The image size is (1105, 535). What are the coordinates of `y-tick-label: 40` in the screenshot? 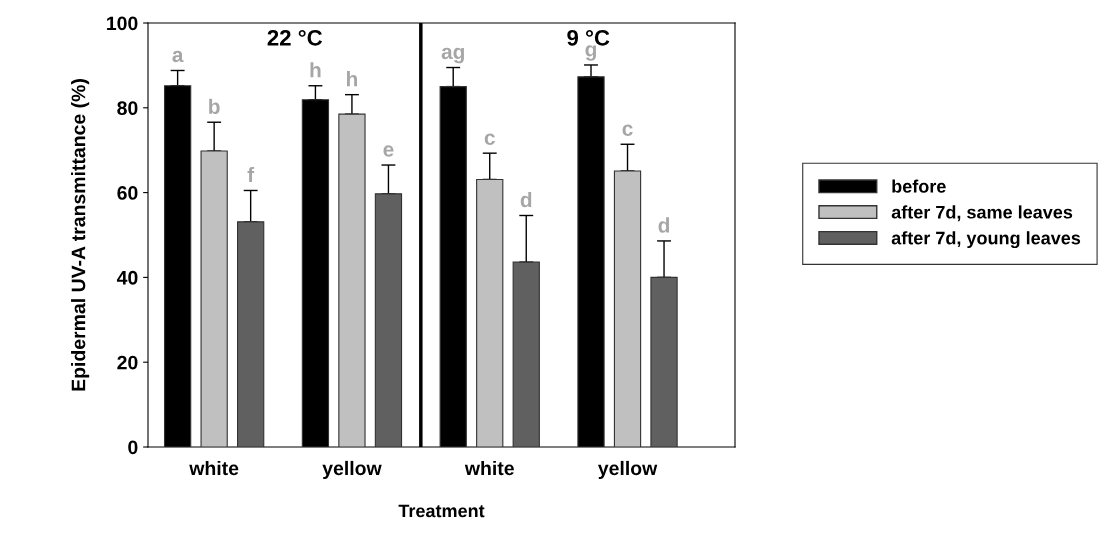 It's located at (127, 277).